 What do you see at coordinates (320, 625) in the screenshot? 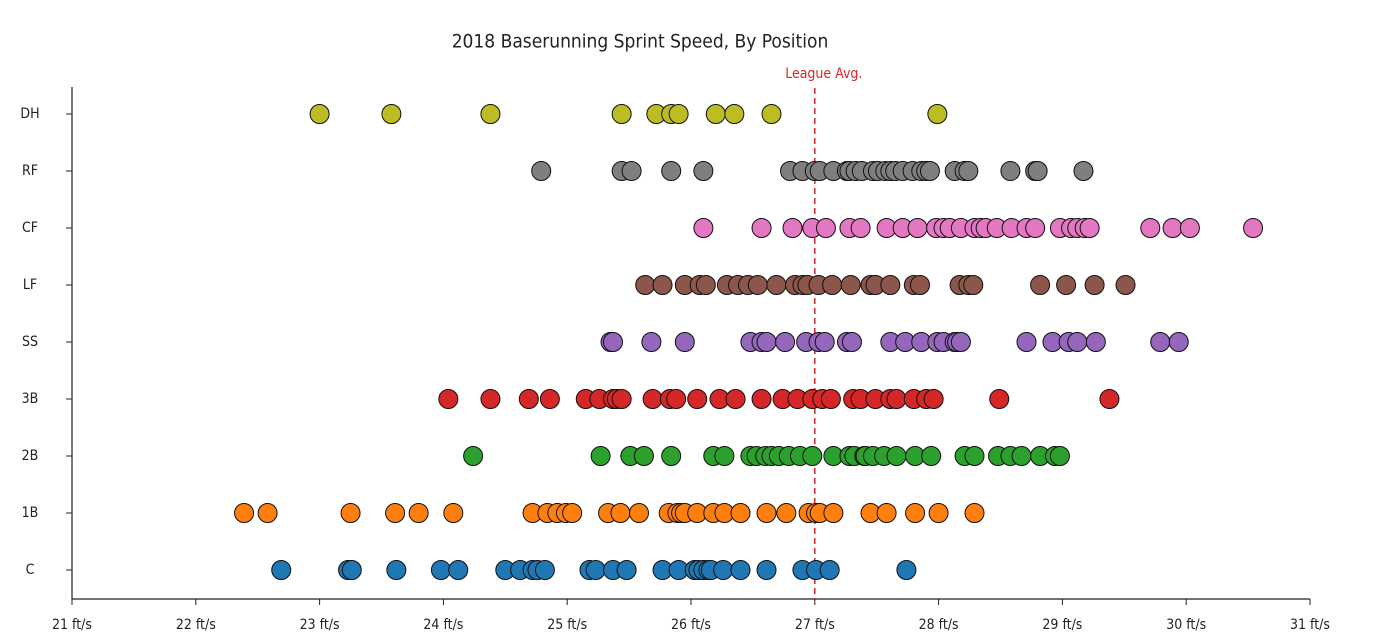
I see `x-tick-label: 23 ft/s` at bounding box center [320, 625].